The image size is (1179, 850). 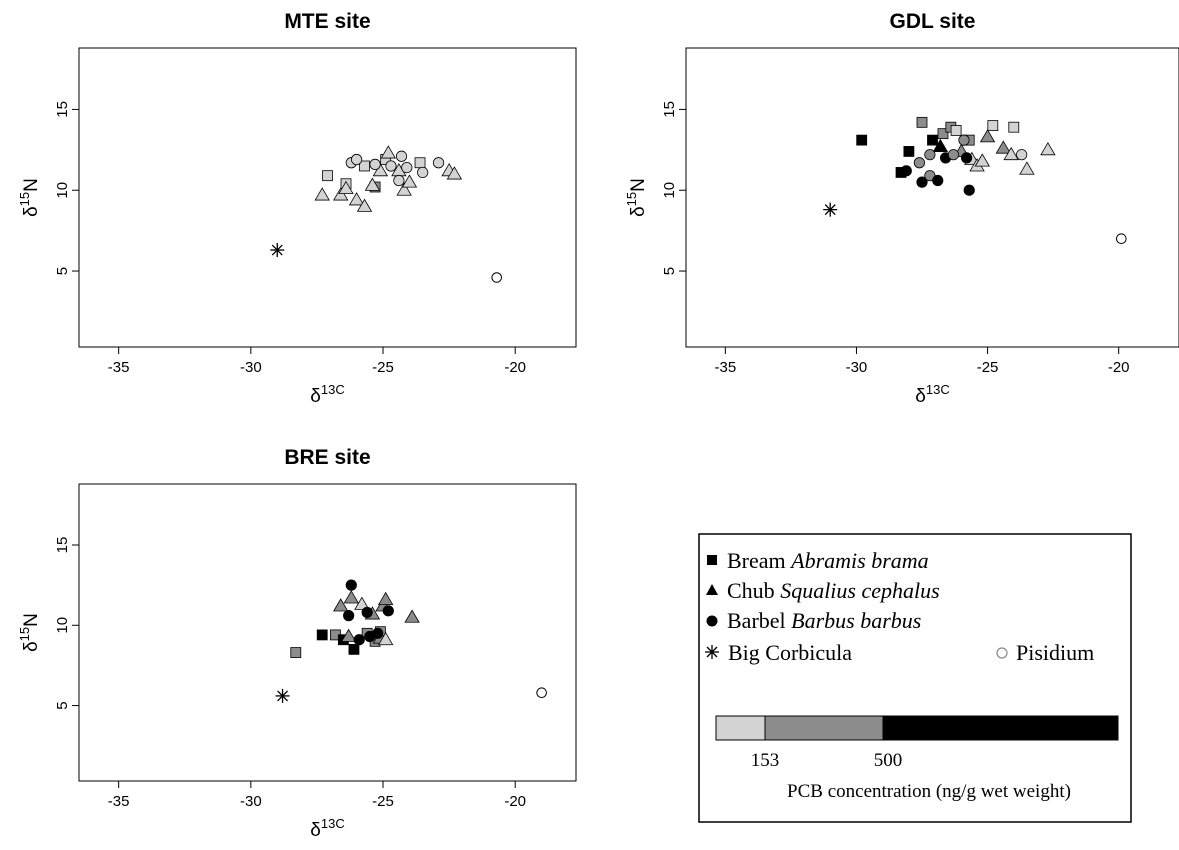 I want to click on svg-text: Bream Abramis brama, so click(x=828, y=560).